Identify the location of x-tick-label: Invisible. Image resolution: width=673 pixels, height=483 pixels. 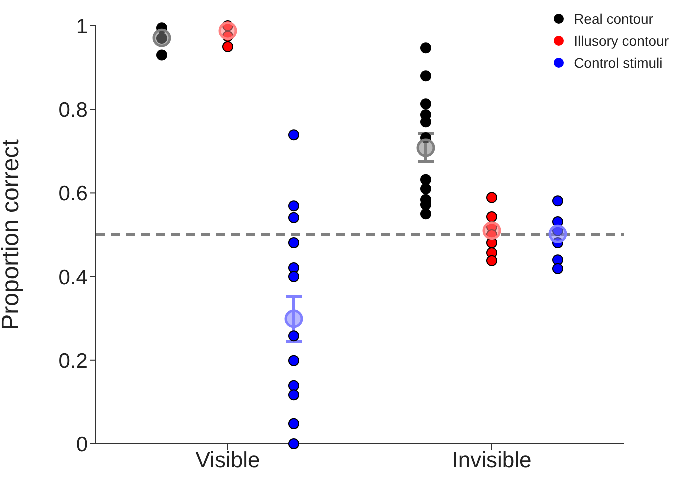
(492, 460).